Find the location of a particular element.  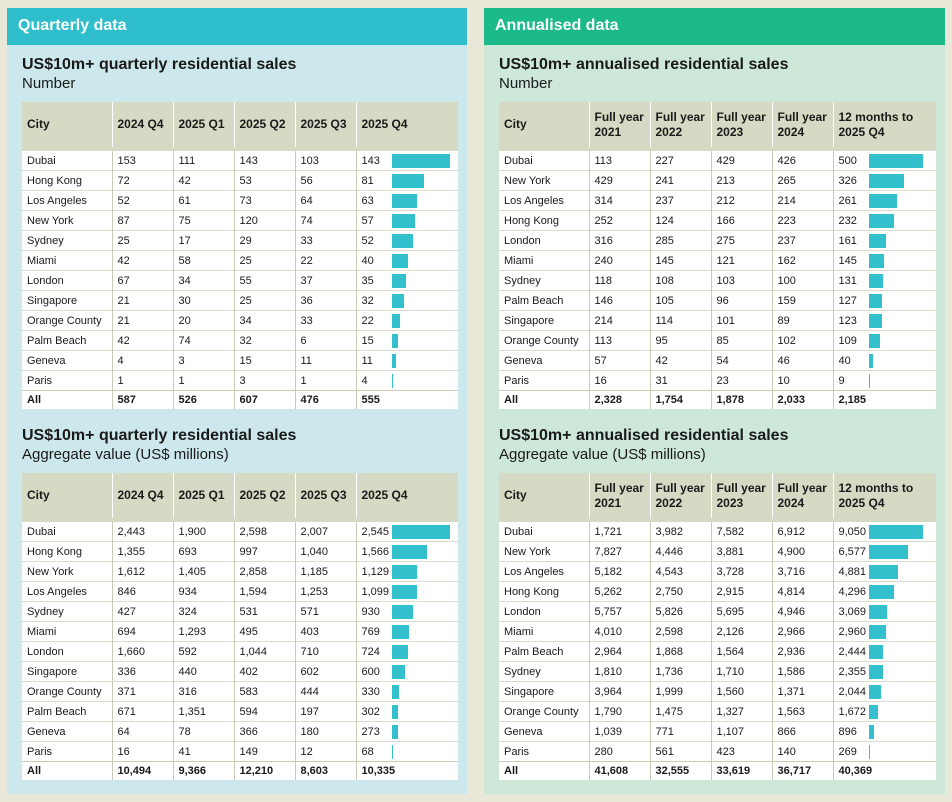

value-cell: 2,443 is located at coordinates (142, 530).